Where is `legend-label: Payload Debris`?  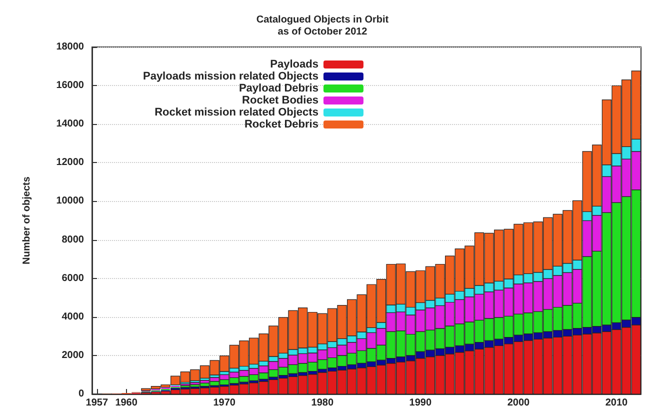
legend-label: Payload Debris is located at coordinates (278, 88).